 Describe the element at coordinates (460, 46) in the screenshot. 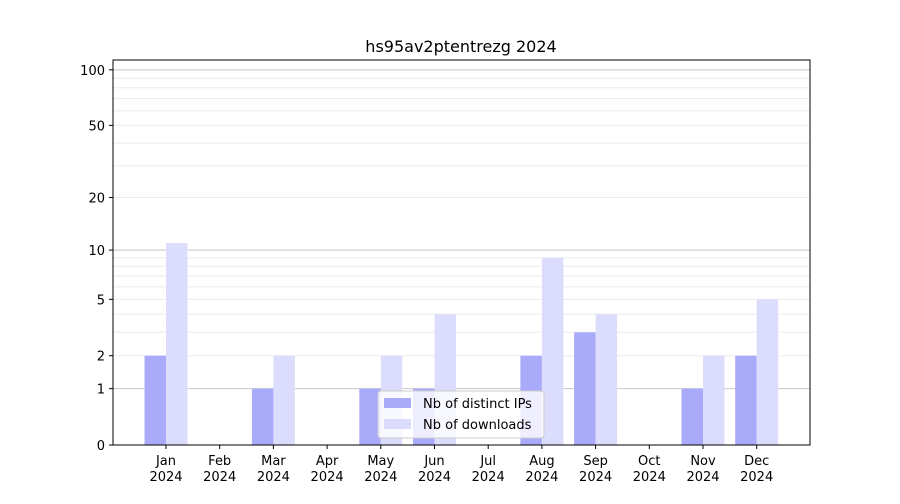

I see `chart-title: hs95av2ptentrezg 2024` at that location.